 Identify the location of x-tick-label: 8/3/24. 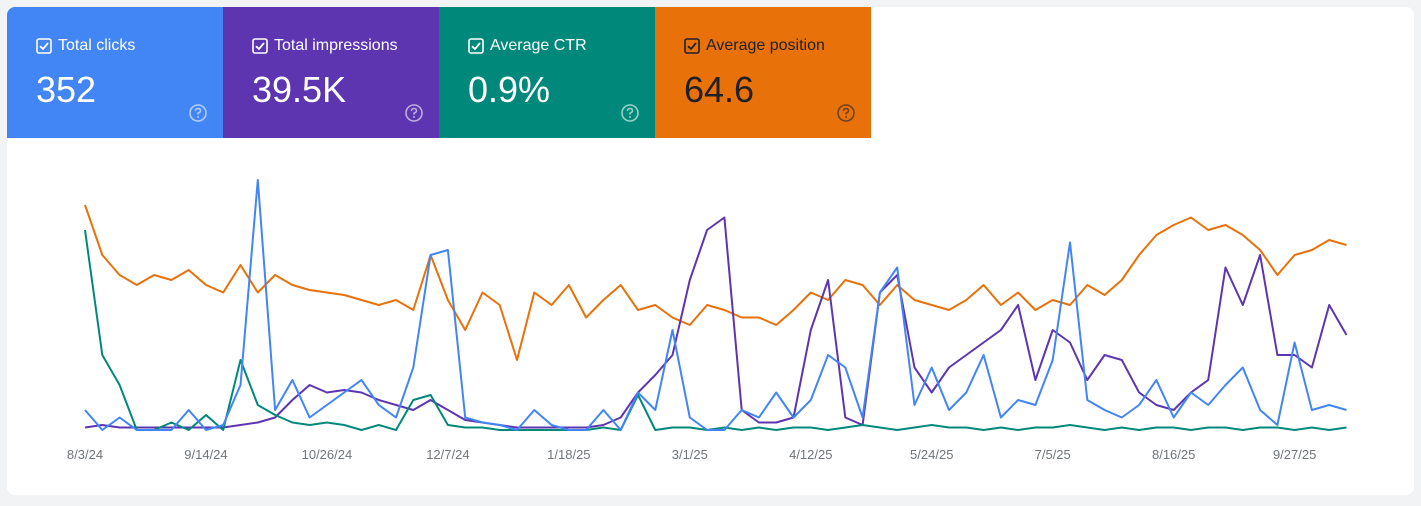
(85, 454).